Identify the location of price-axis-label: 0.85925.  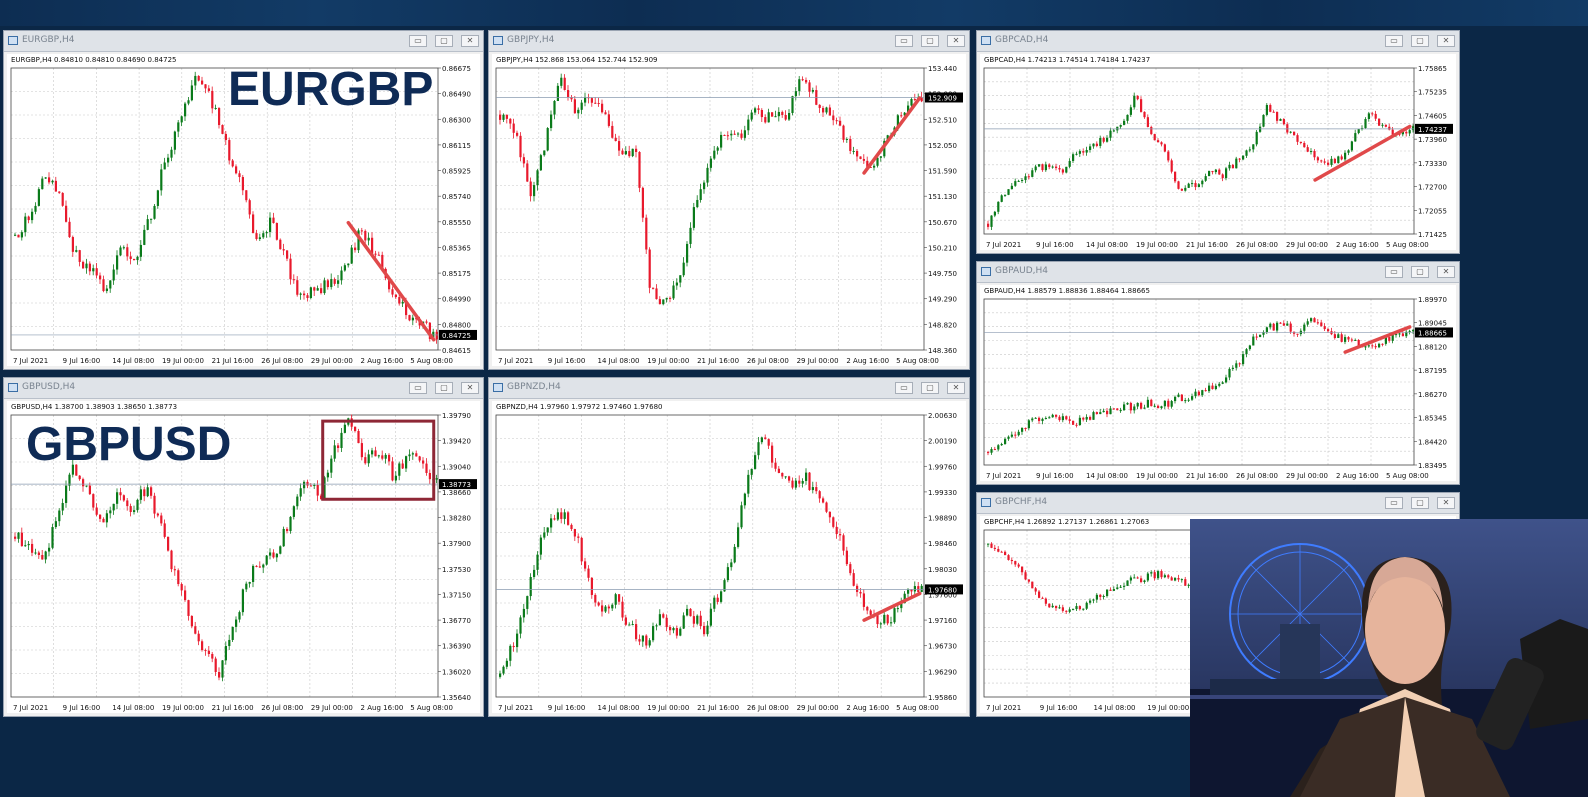
(456, 172).